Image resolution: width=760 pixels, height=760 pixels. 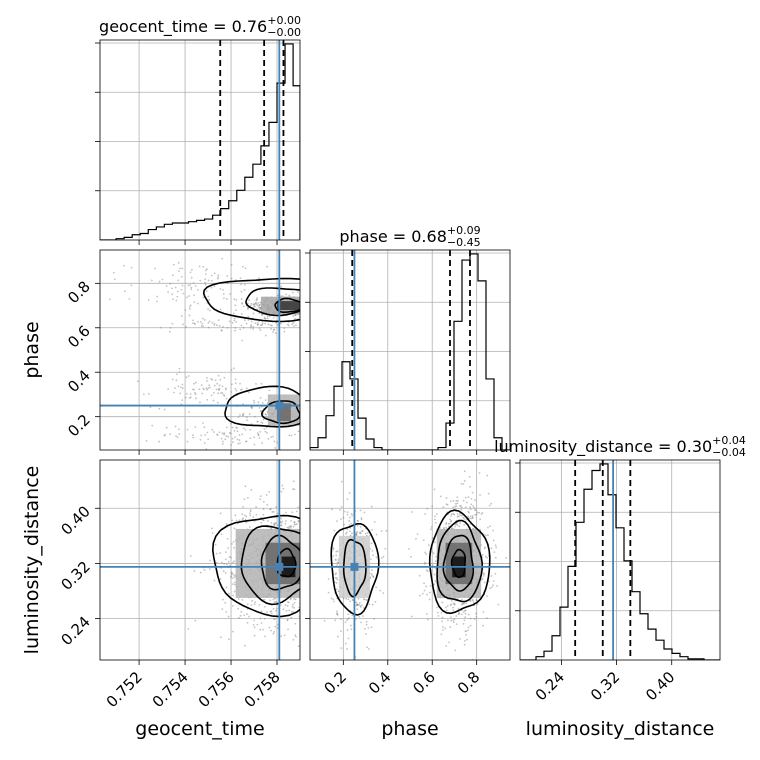 What do you see at coordinates (424, 683) in the screenshot?
I see `x-tick-label-phase-2: 0.6` at bounding box center [424, 683].